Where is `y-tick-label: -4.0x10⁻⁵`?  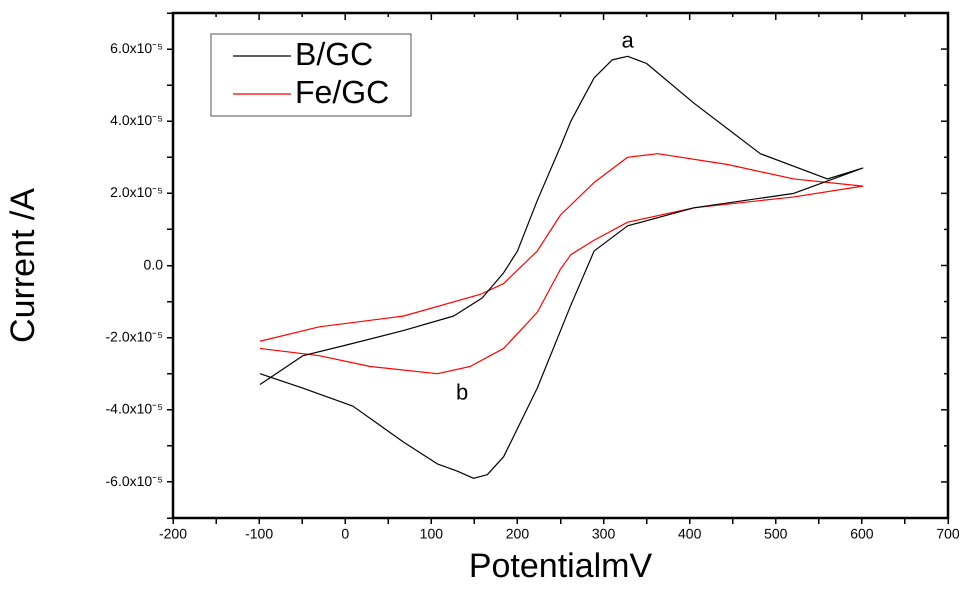
y-tick-label: -4.0x10⁻⁵ is located at coordinates (134, 408).